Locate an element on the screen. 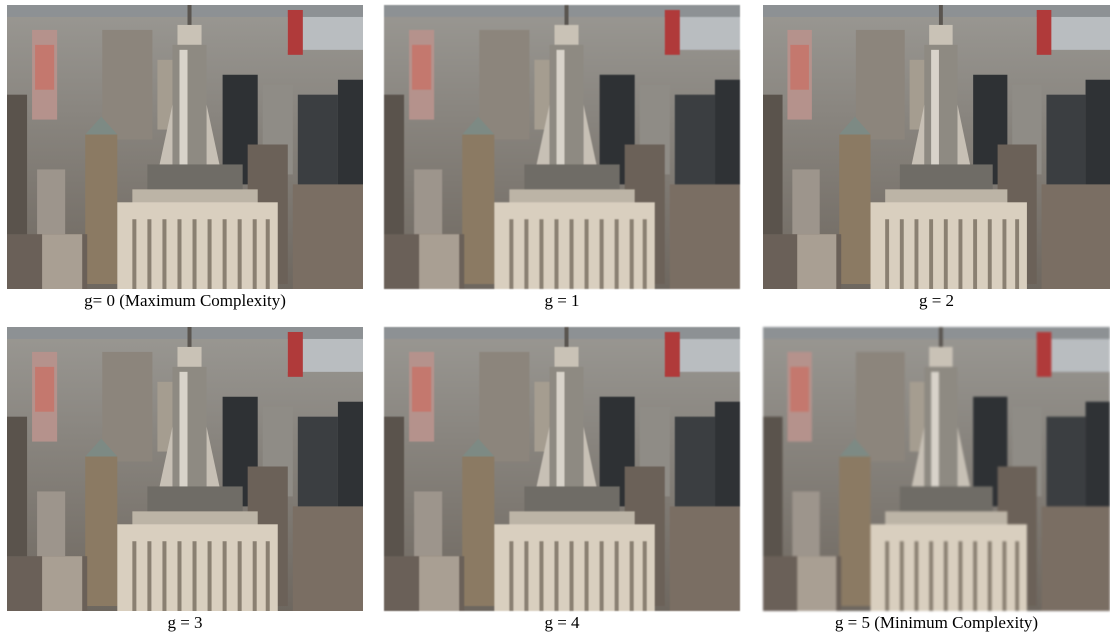 Image resolution: width=1110 pixels, height=633 pixels. caption: g = 3 is located at coordinates (185, 622).